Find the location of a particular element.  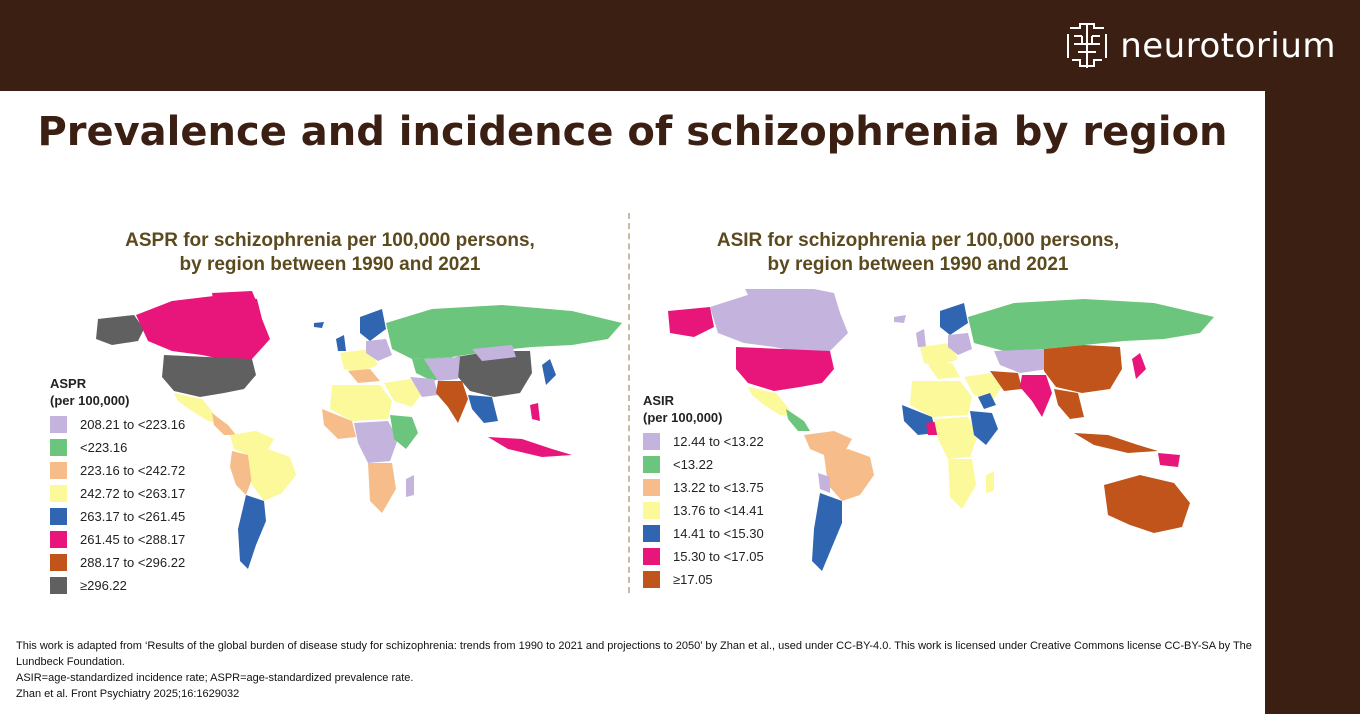

region-east-africa is located at coordinates (404, 432).